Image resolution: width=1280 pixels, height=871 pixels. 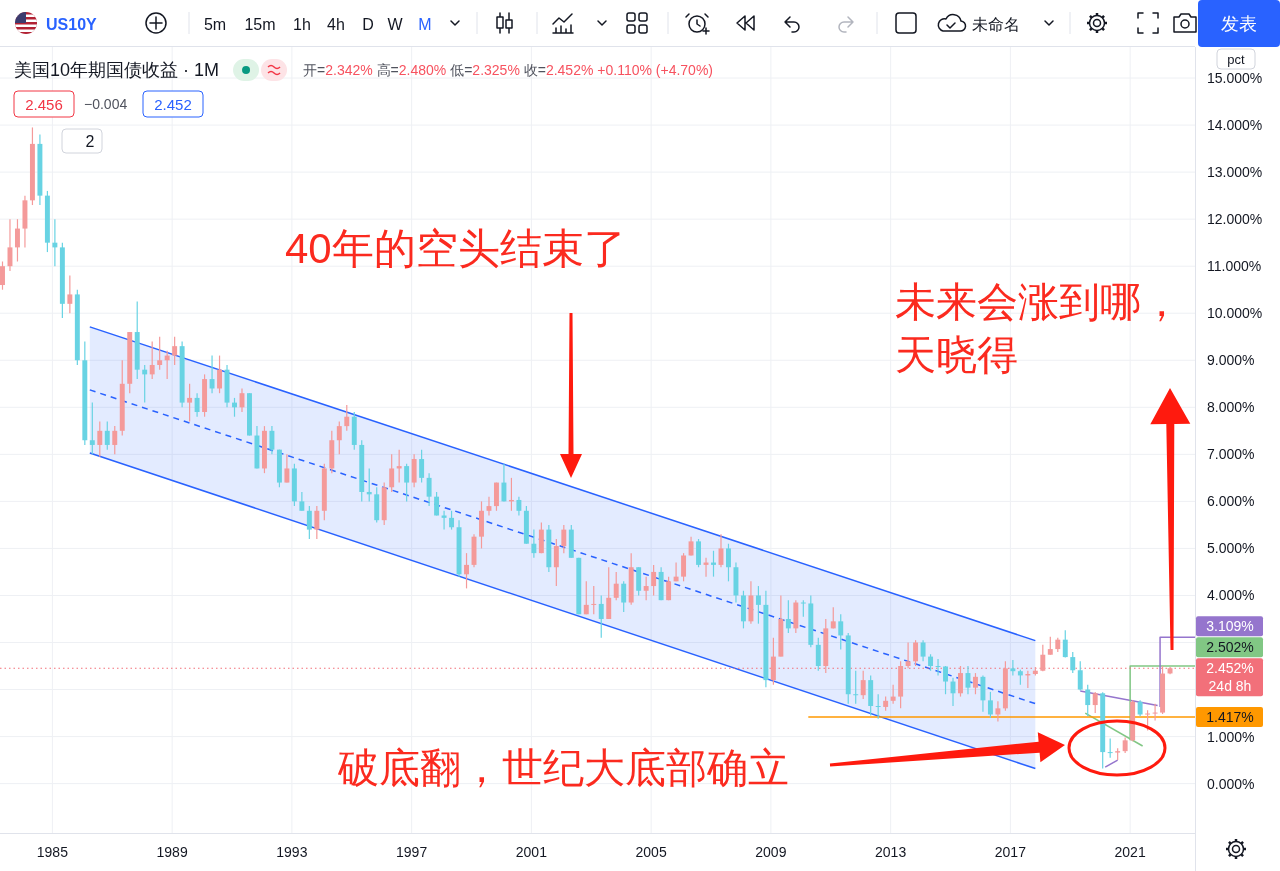 What do you see at coordinates (292, 852) in the screenshot?
I see `x-tick-label: 1993` at bounding box center [292, 852].